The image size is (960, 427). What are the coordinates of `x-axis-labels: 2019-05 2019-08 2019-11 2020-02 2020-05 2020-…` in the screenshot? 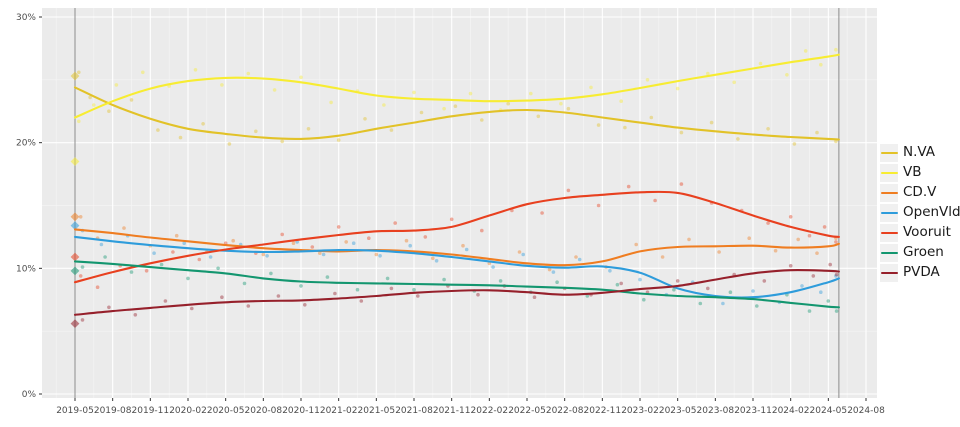 It's located at (470, 411).